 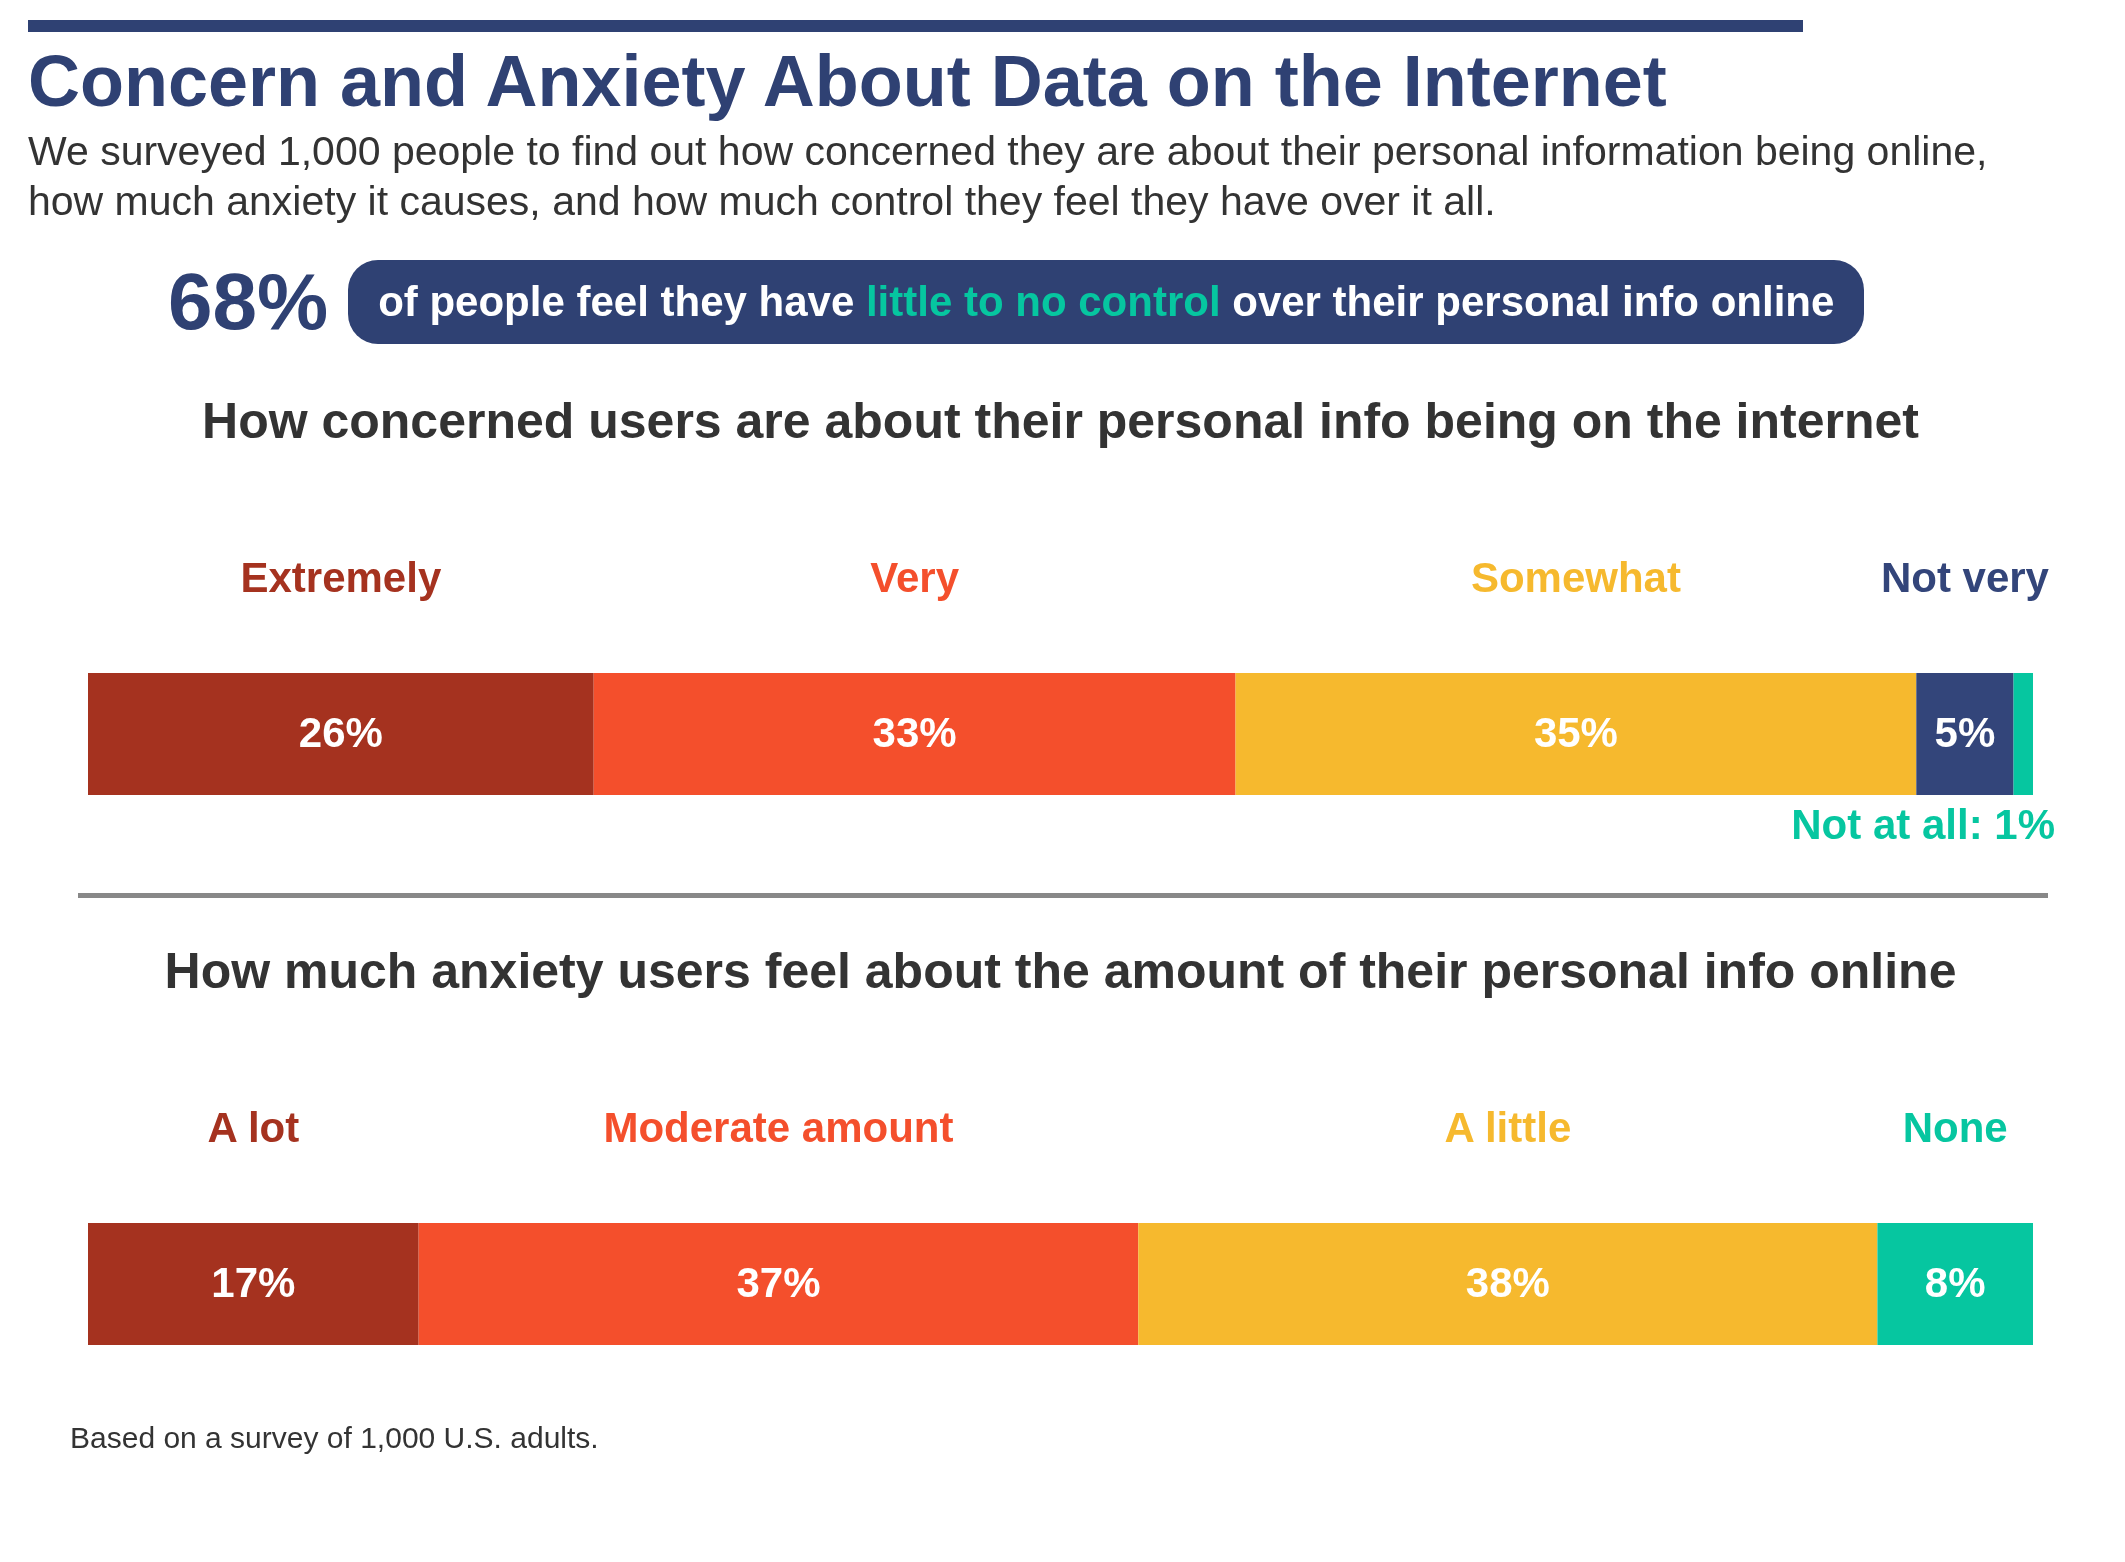 What do you see at coordinates (1923, 824) in the screenshot?
I see `data-label: Not at all: 1%` at bounding box center [1923, 824].